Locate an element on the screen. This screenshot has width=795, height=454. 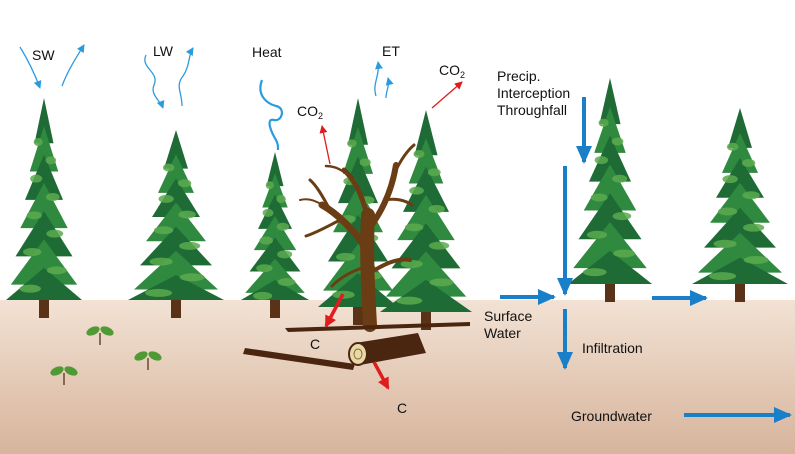
label-water-line: Water is located at coordinates (502, 333).